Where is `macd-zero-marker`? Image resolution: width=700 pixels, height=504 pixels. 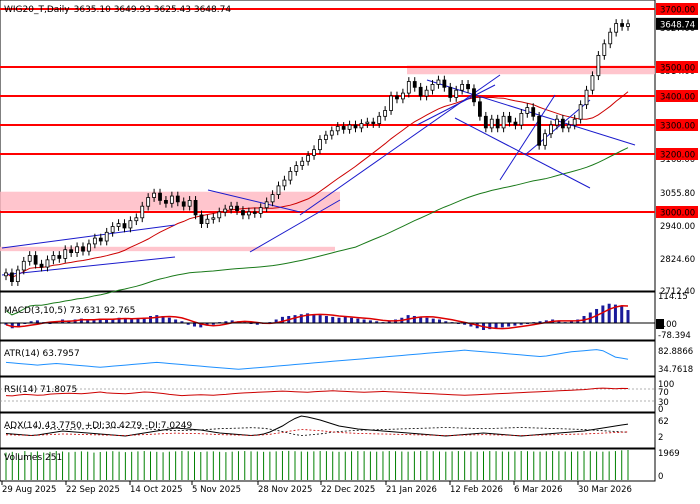 macd-zero-marker is located at coordinates (660, 324).